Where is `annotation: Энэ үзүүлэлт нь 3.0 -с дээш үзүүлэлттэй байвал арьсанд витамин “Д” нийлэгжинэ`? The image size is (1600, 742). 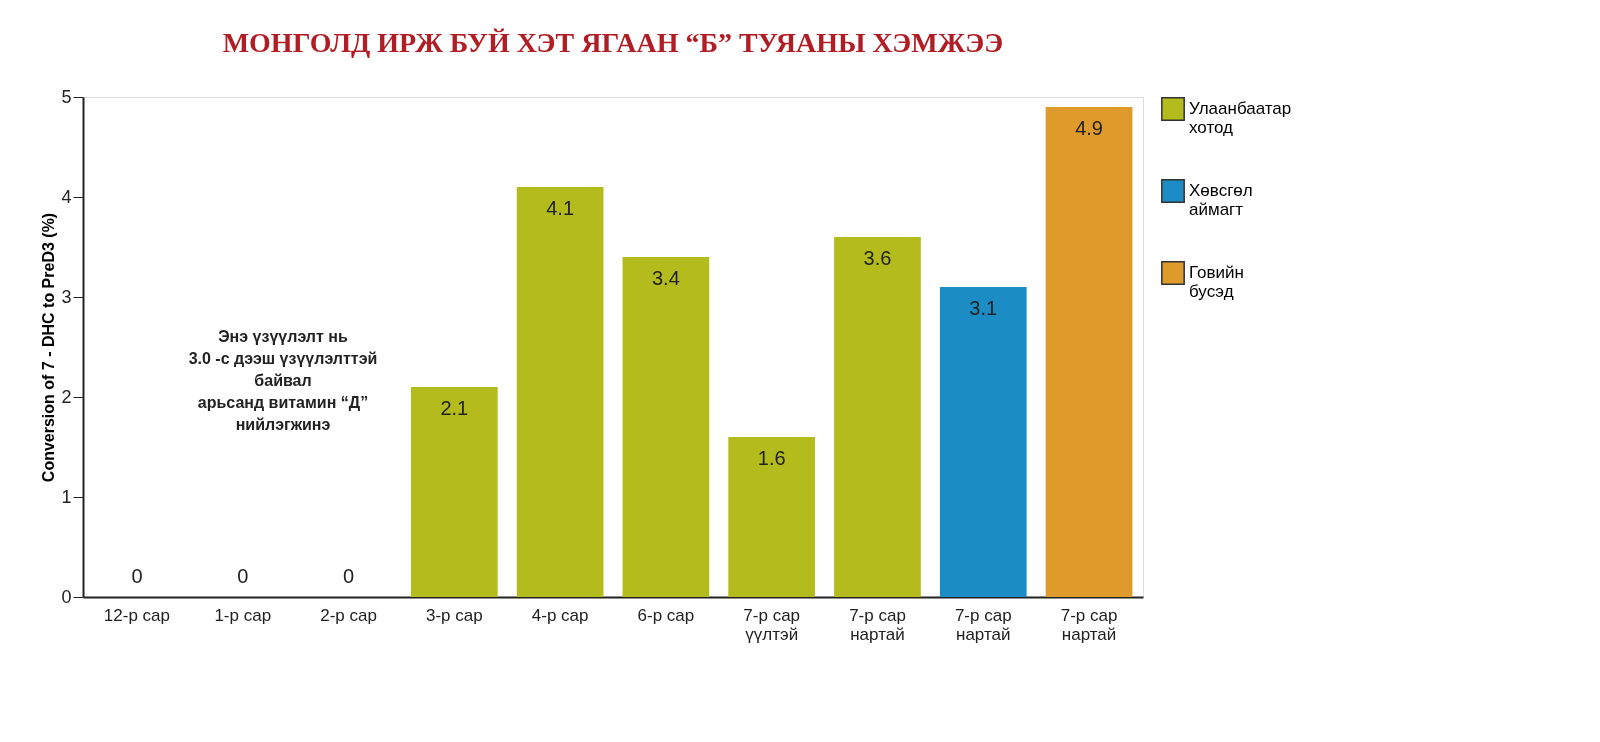 annotation: Энэ үзүүлэлт нь 3.0 -с дээш үзүүлэлттэй байвал арьсанд витамин “Д” нийлэгжинэ is located at coordinates (283, 380).